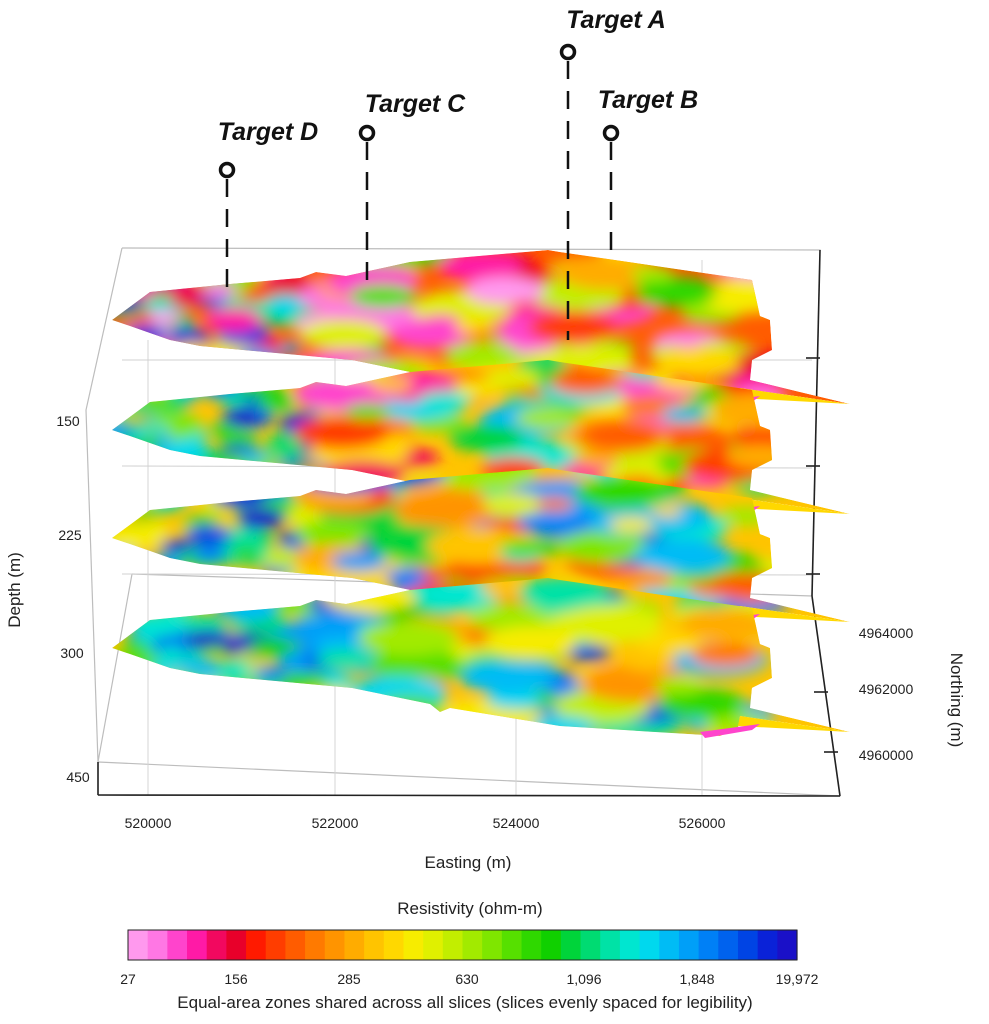 The width and height of the screenshot is (989, 1024). What do you see at coordinates (268, 132) in the screenshot?
I see `target-d-label: Target D` at bounding box center [268, 132].